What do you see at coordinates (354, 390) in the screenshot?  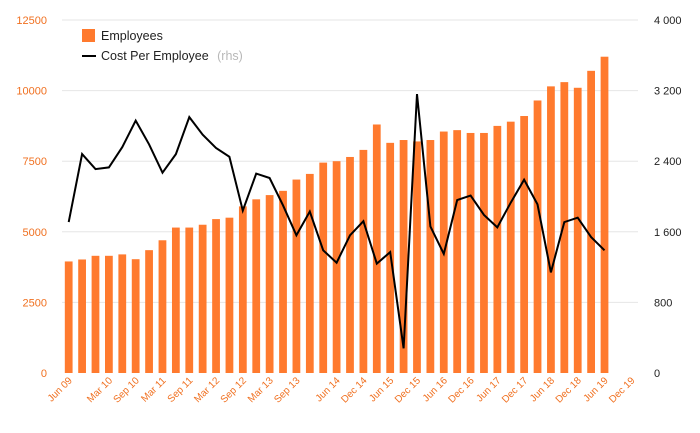 I see `x-tick-label: Dec 14` at bounding box center [354, 390].